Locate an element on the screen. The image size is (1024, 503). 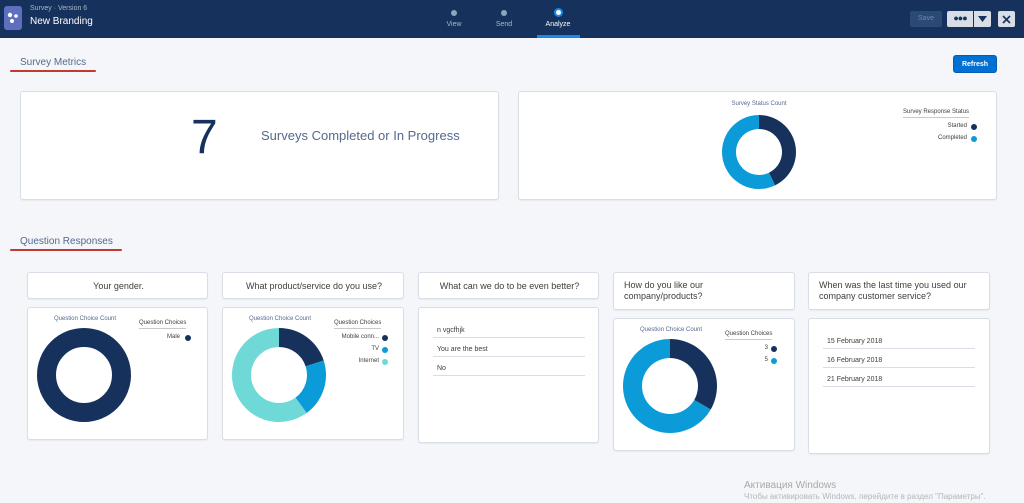
list-item: No is located at coordinates (509, 369).